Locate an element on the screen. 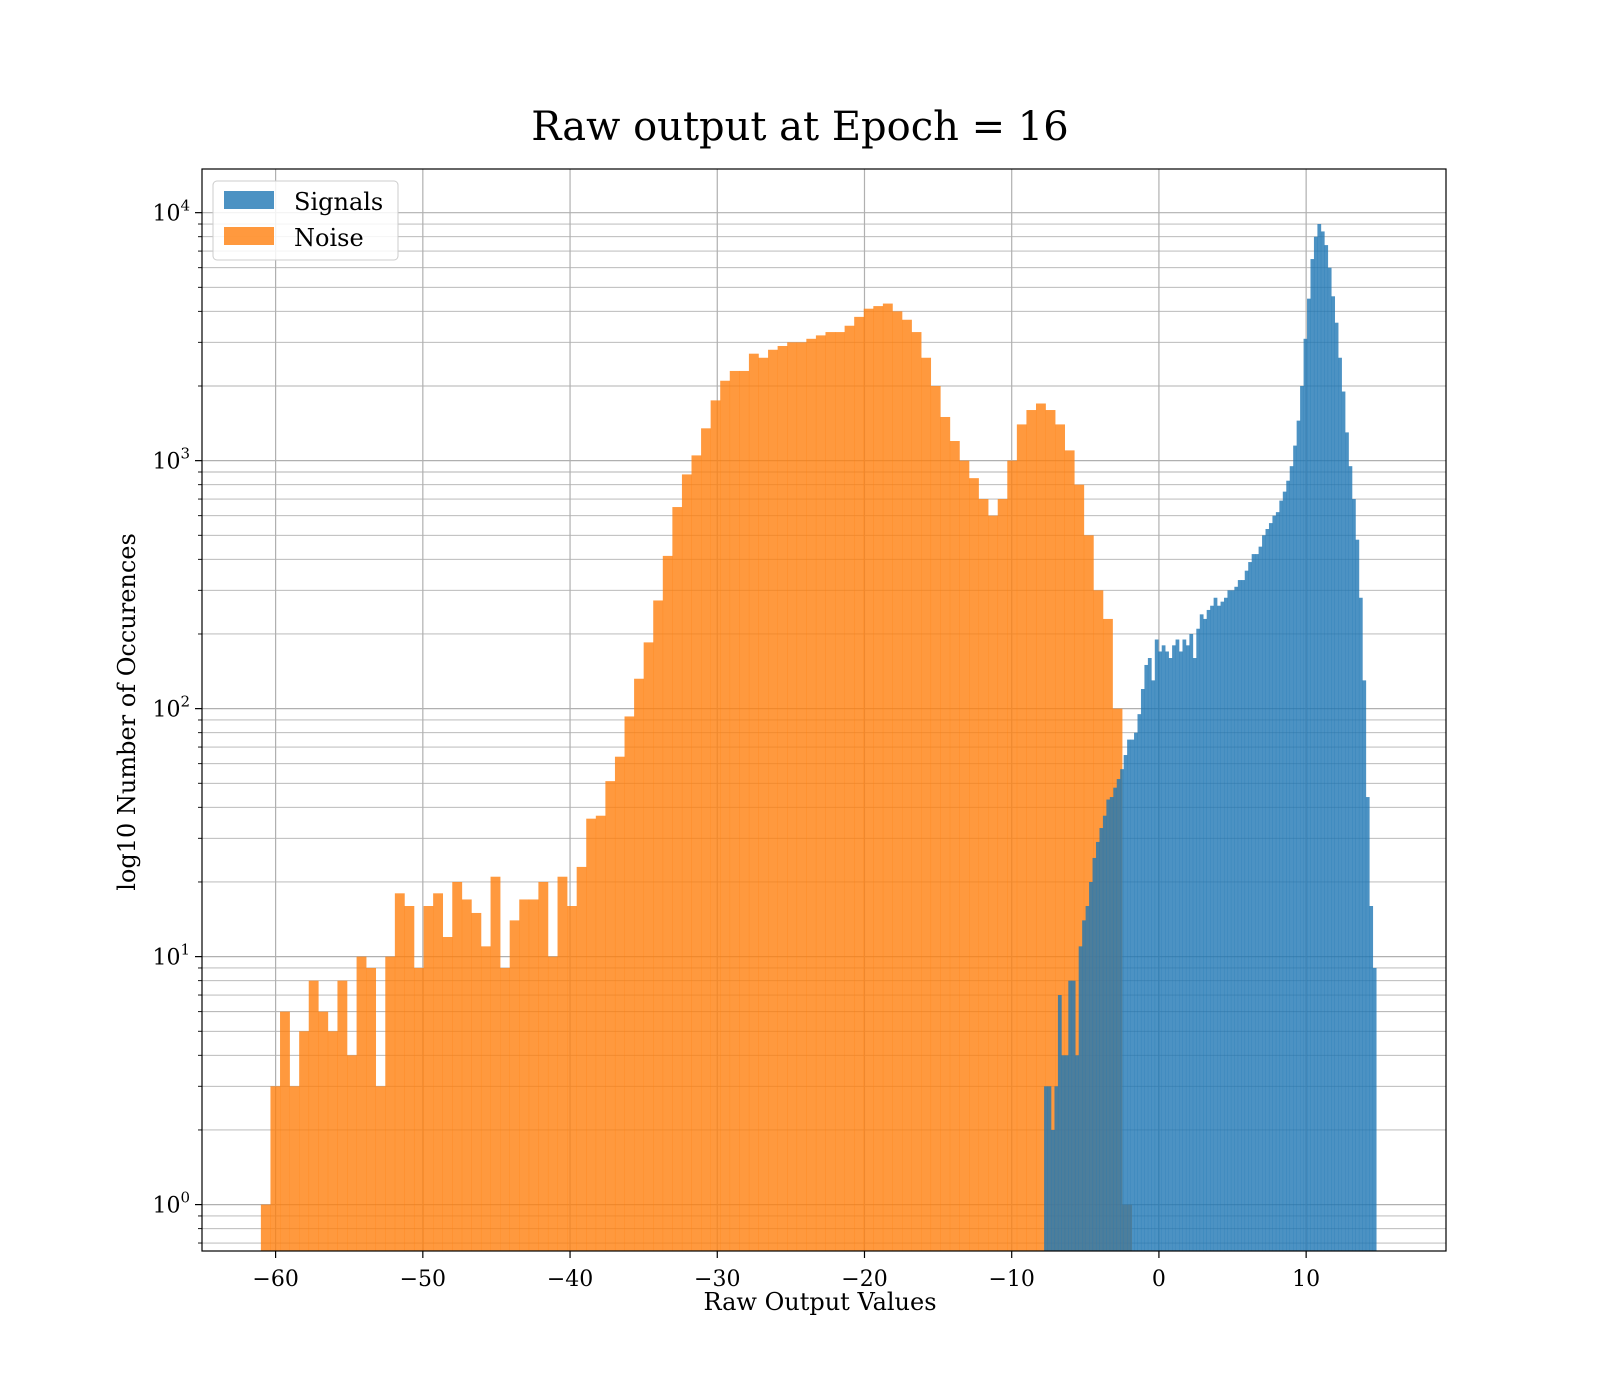  chart-title: Raw output at Epoch = 16 is located at coordinates (799, 127).